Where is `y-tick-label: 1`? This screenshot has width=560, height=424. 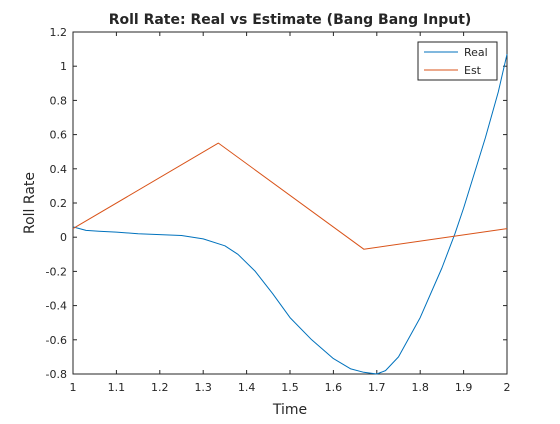
y-tick-label: 1 is located at coordinates (63, 66).